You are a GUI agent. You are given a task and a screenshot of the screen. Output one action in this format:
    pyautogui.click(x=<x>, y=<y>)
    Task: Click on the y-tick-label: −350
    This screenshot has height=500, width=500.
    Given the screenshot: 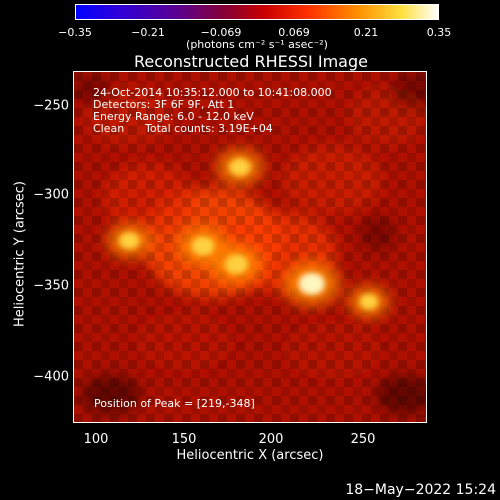 What is the action you would take?
    pyautogui.click(x=51, y=286)
    